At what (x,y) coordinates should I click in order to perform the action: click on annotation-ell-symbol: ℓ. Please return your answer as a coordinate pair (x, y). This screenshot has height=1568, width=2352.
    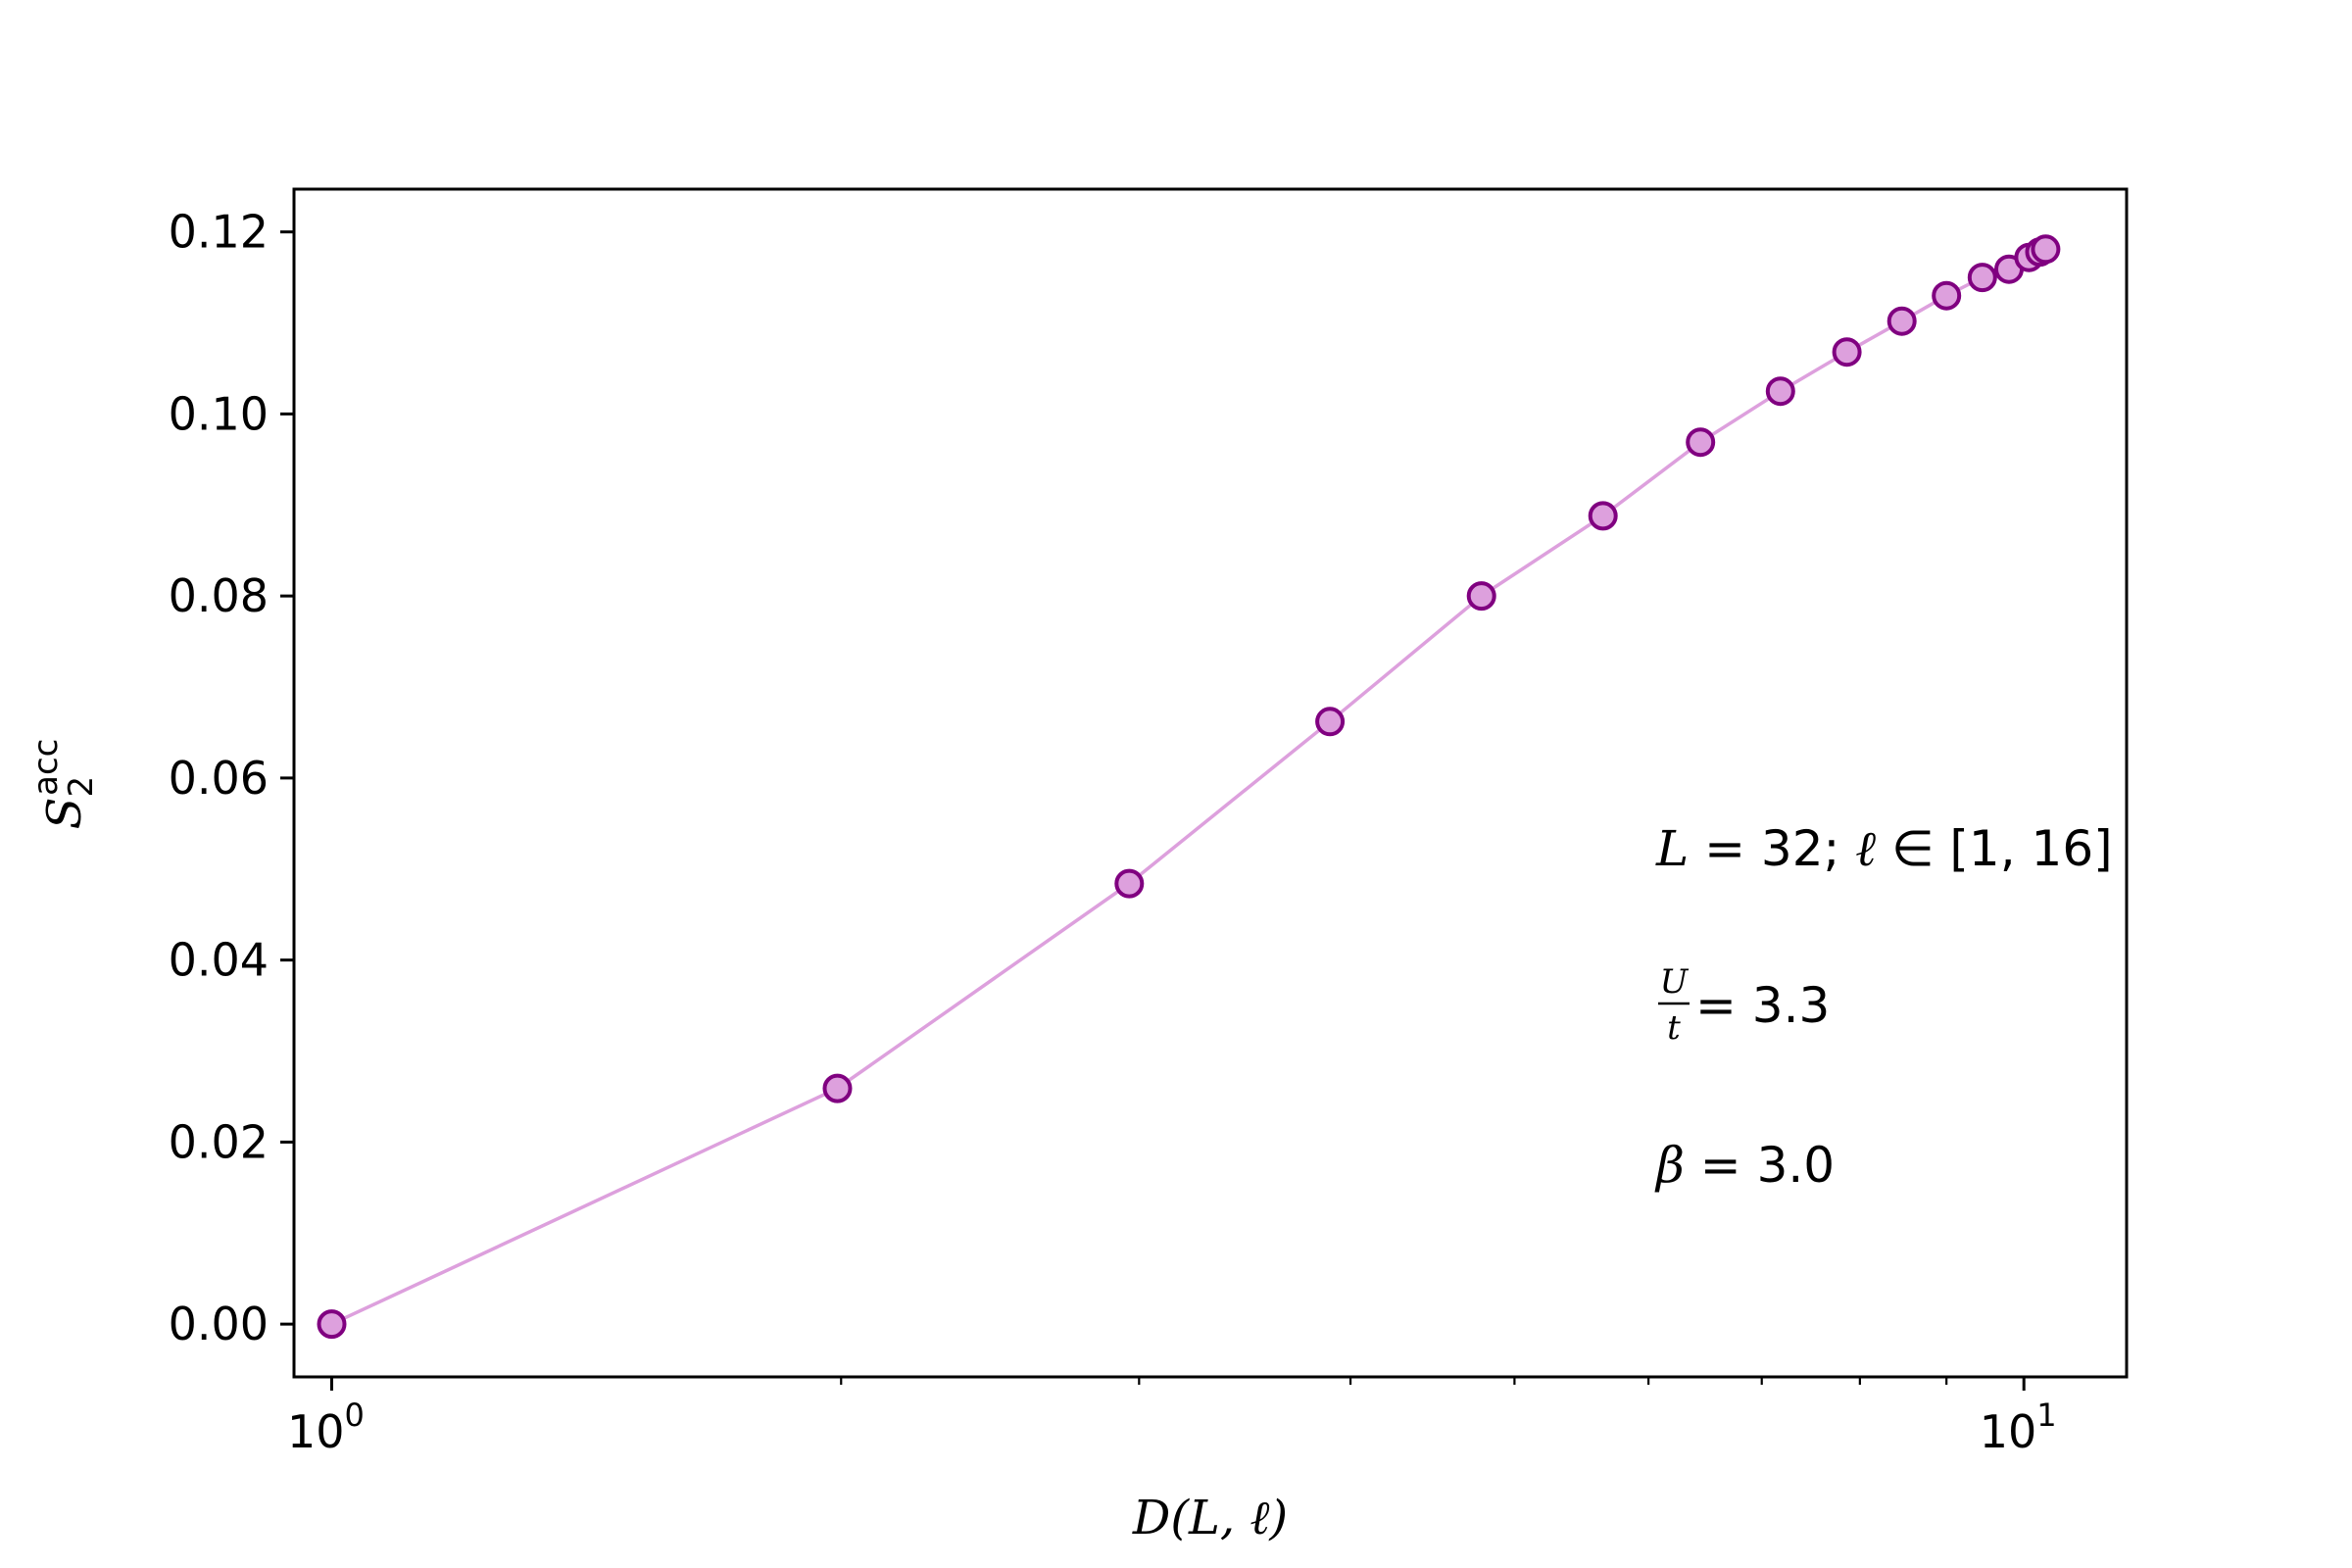
    Looking at the image, I should click on (1865, 848).